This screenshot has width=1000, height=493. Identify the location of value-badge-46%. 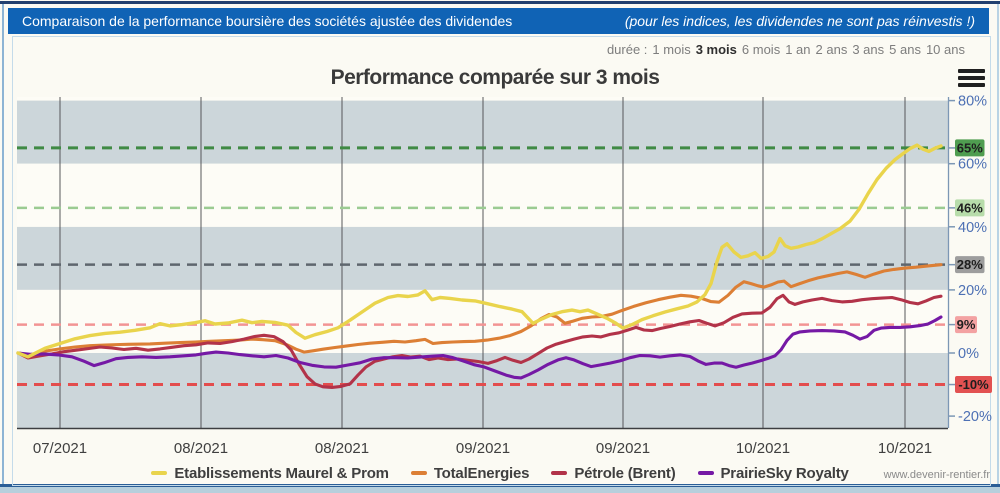
(970, 208).